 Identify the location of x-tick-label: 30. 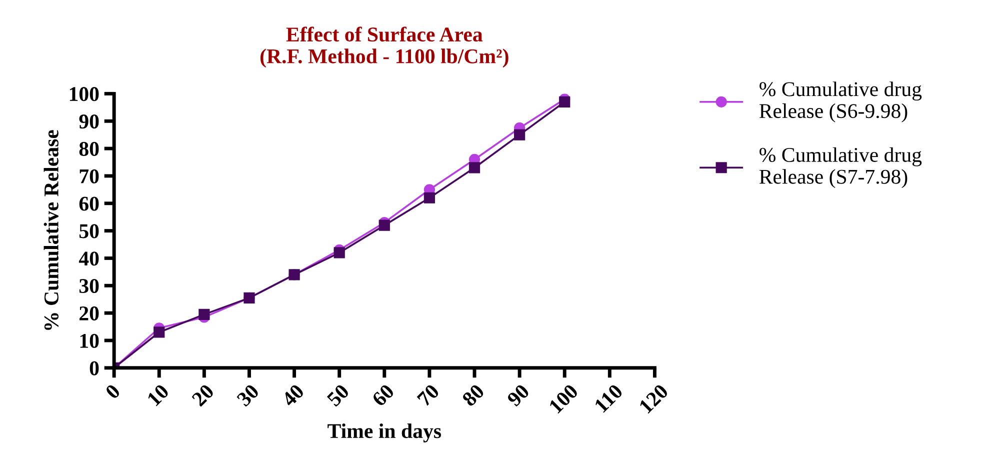
(248, 395).